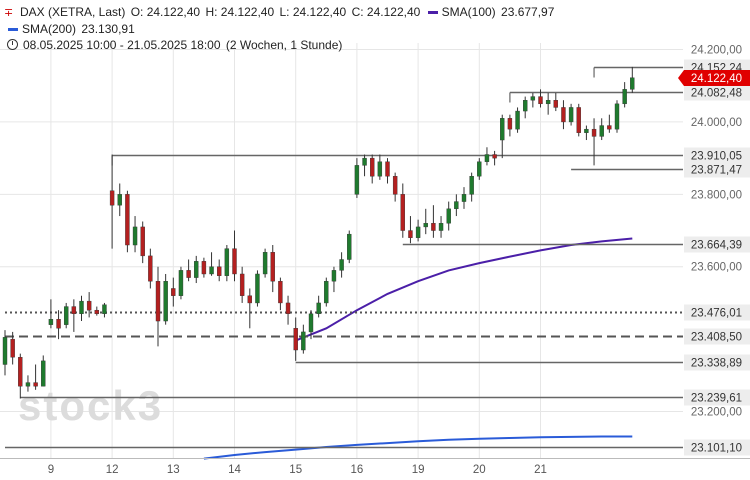  What do you see at coordinates (540, 470) in the screenshot?
I see `x-tick-label: 21` at bounding box center [540, 470].